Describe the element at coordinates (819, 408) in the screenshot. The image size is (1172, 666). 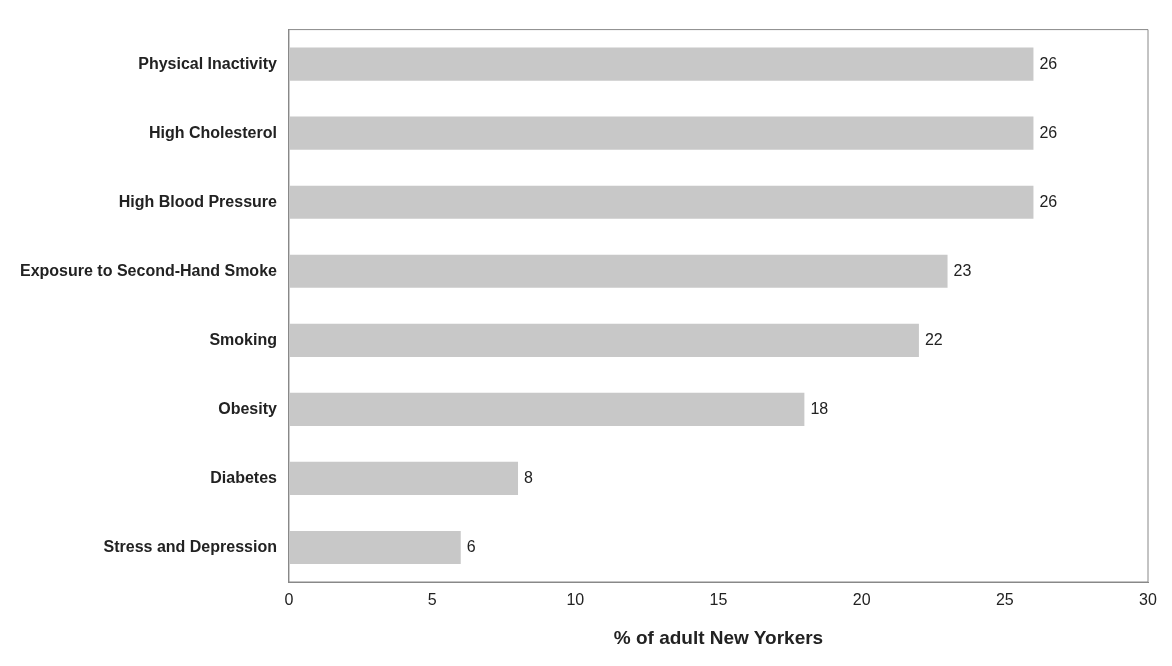
I see `data-label: 18` at that location.